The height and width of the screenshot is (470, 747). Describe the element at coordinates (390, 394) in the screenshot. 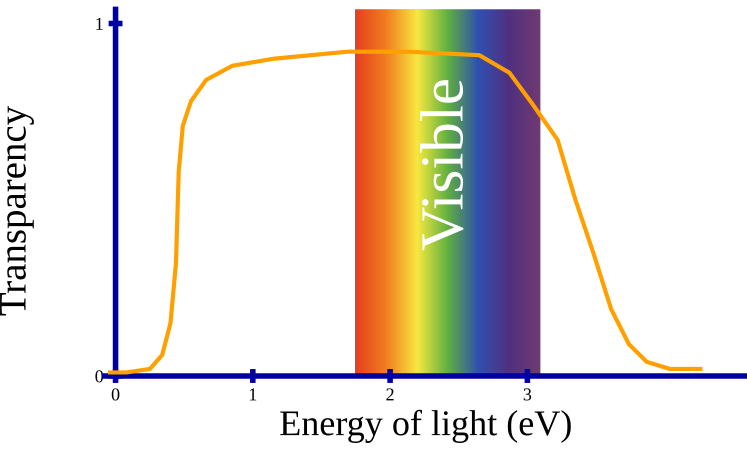

I see `x-tick-label: 2` at that location.